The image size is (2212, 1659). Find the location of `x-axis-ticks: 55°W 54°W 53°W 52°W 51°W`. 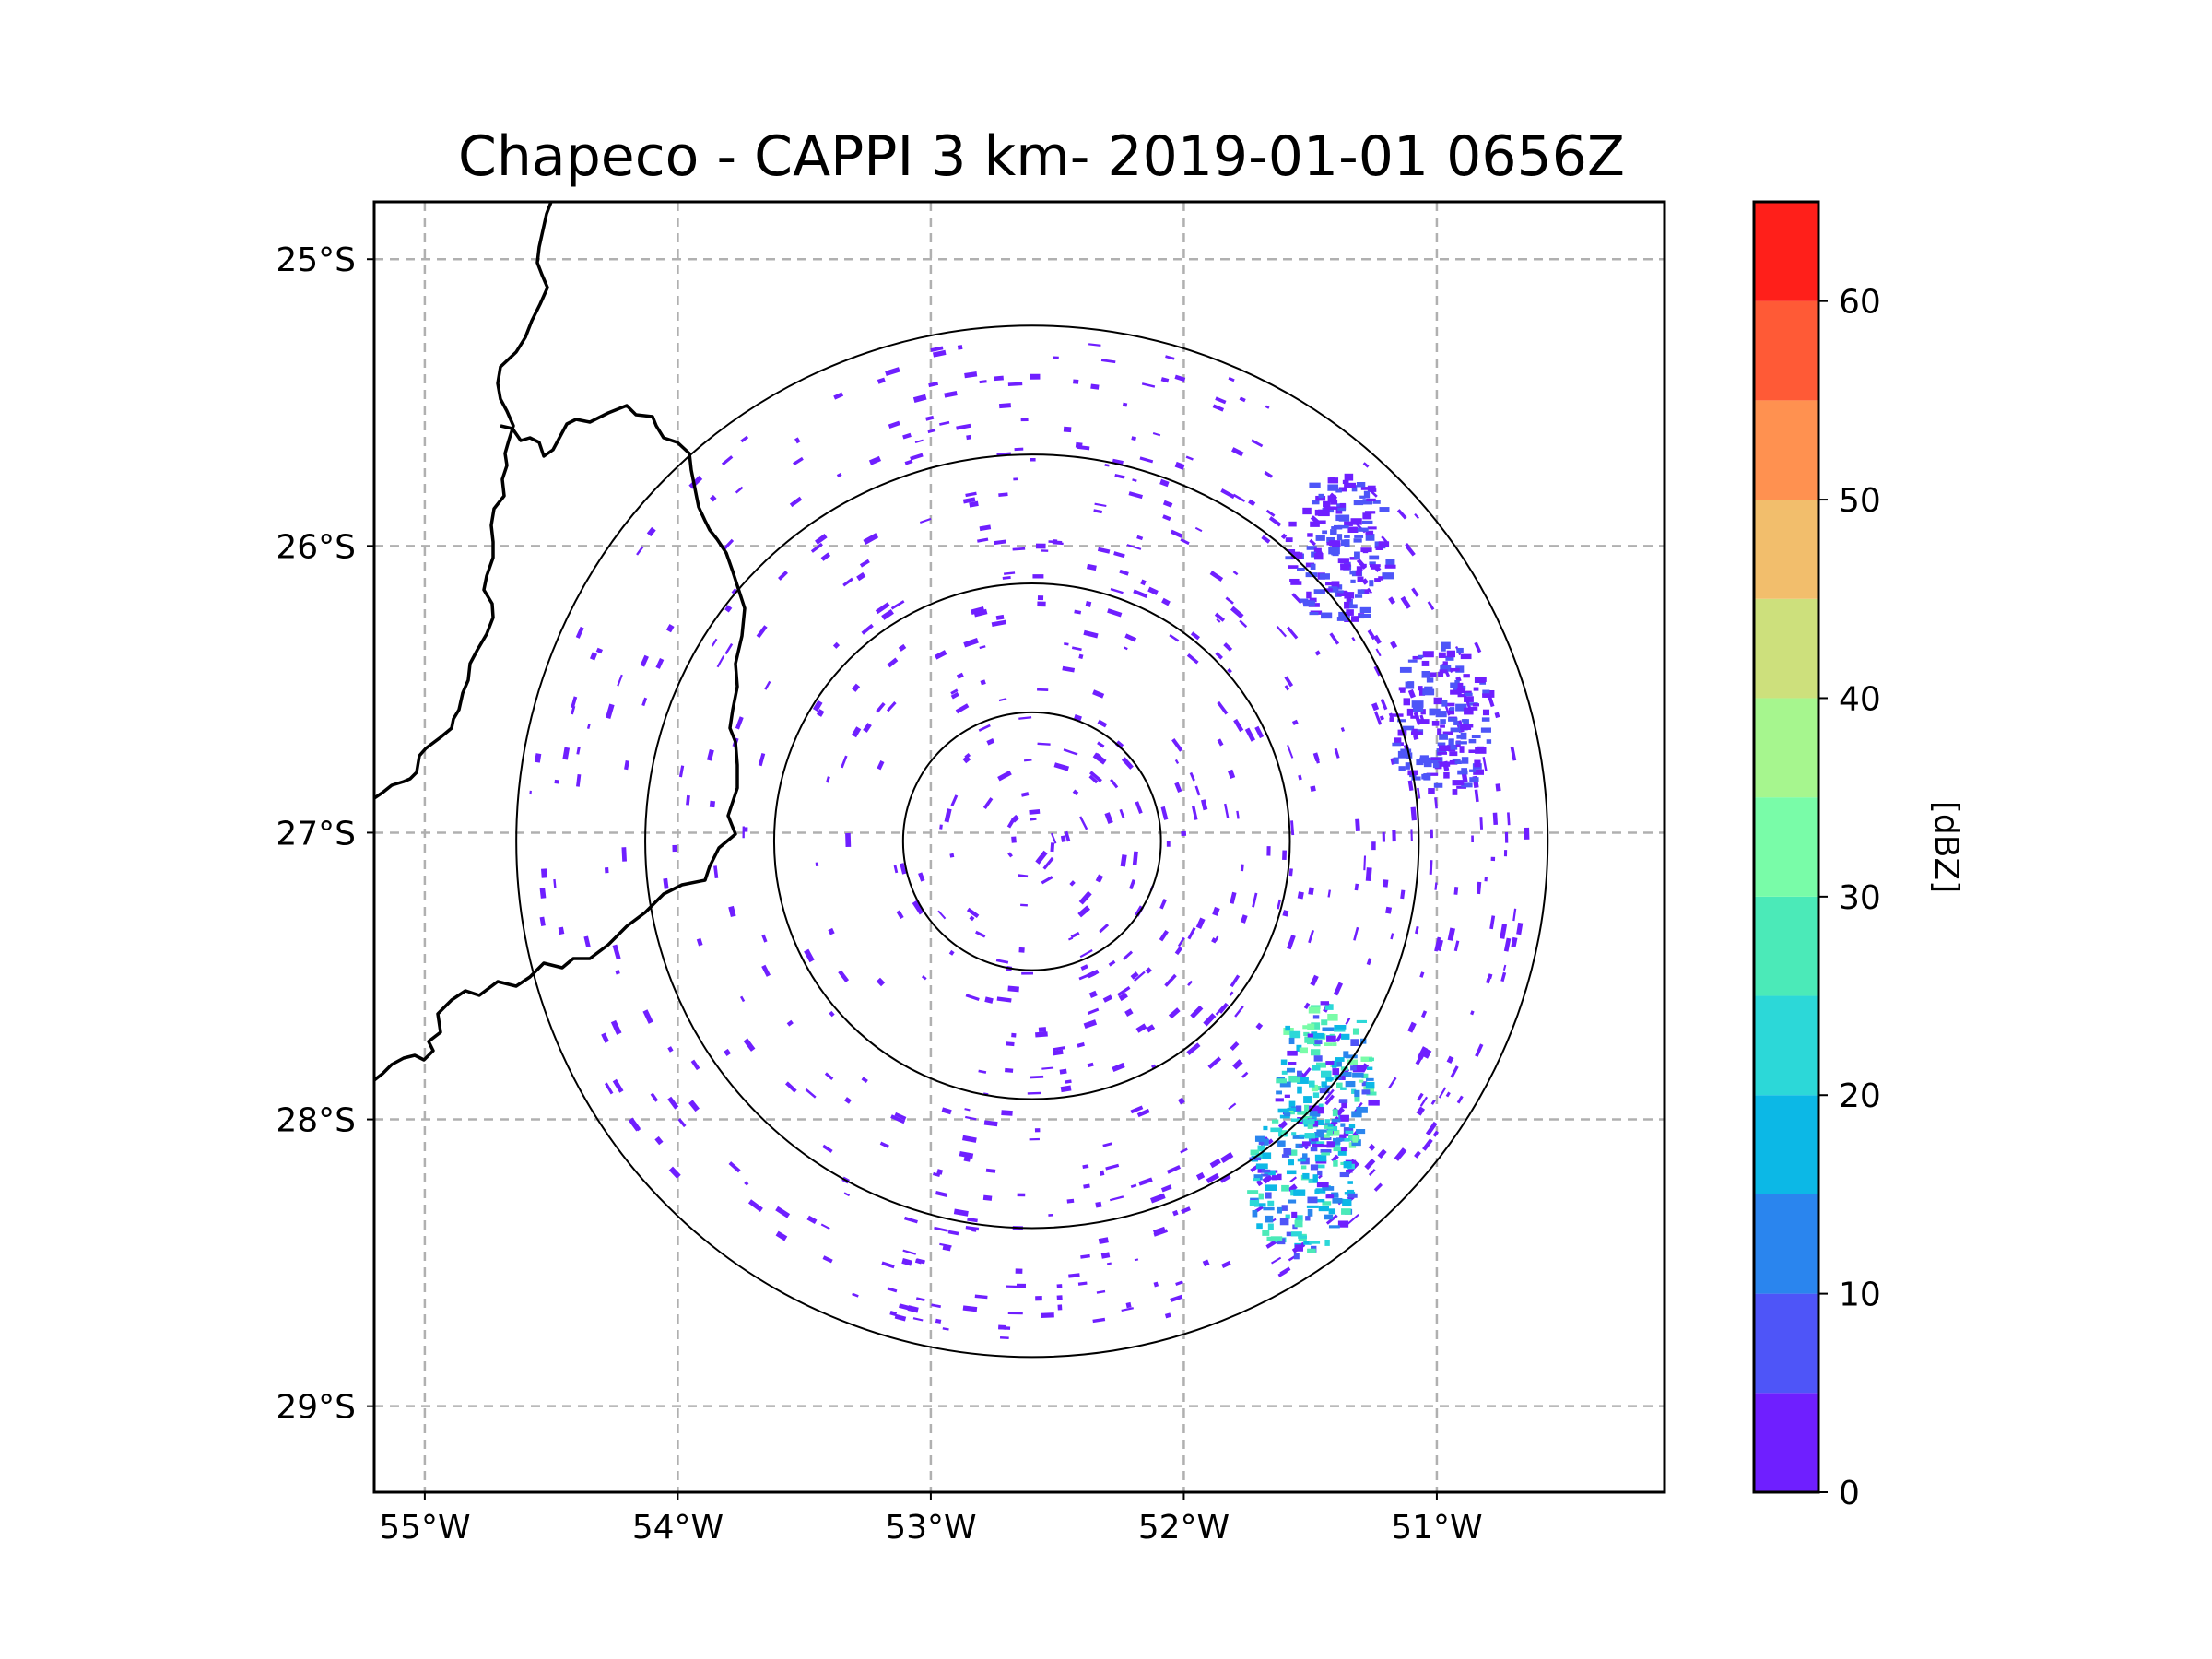

x-axis-ticks: 55°W 54°W 53°W 52°W 51°W is located at coordinates (931, 1519).